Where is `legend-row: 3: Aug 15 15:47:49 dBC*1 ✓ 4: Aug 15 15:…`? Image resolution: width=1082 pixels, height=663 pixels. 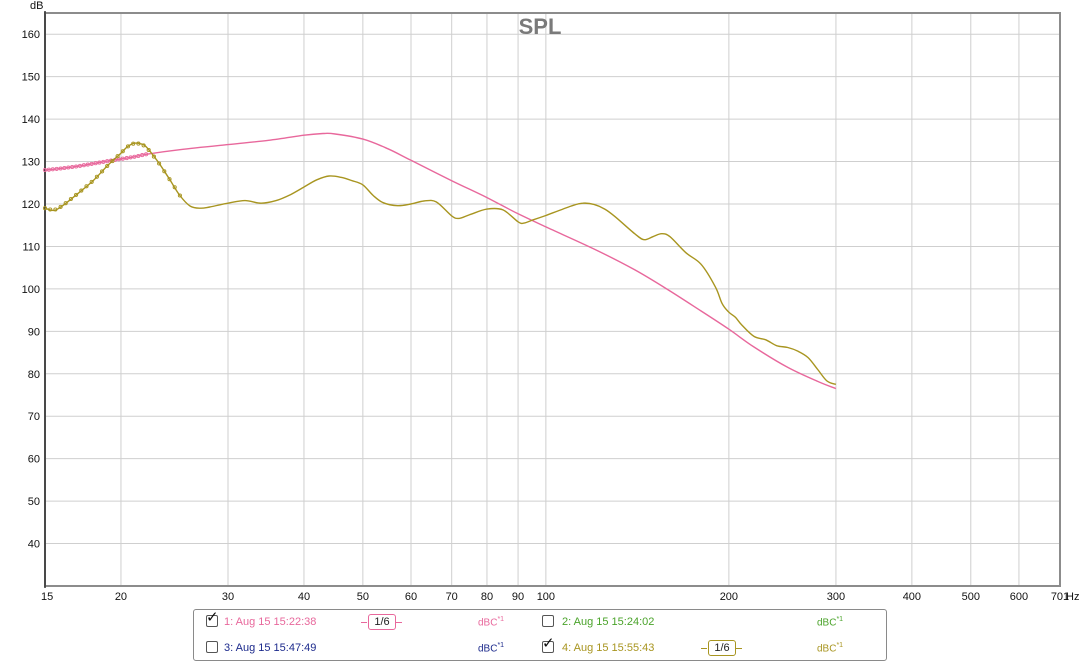
legend-row: 3: Aug 15 15:47:49 dBC*1 ✓ 4: Aug 15 15:… is located at coordinates (540, 648).